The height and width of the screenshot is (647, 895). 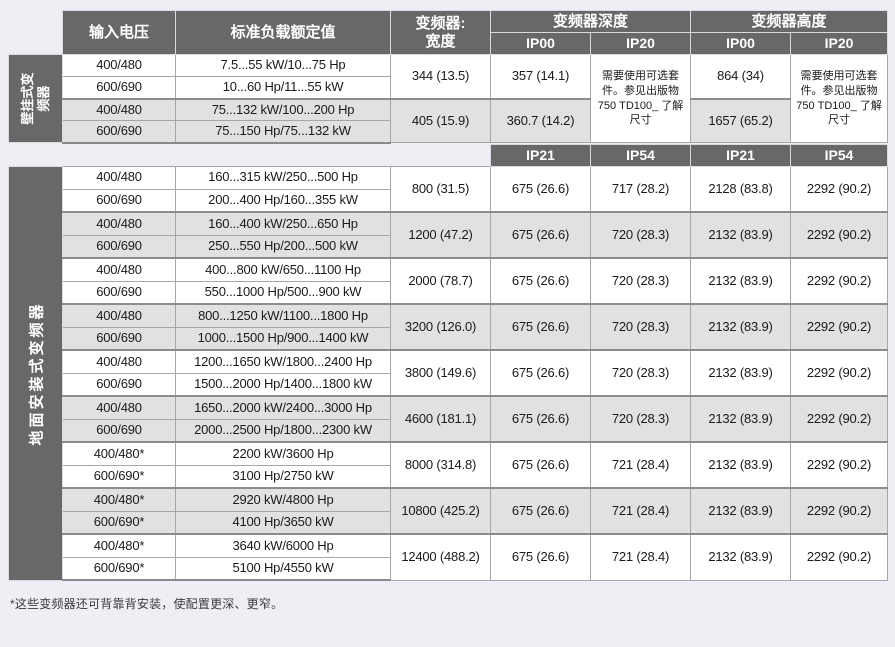 I want to click on drive-width-line2: 宽度, so click(x=440, y=41).